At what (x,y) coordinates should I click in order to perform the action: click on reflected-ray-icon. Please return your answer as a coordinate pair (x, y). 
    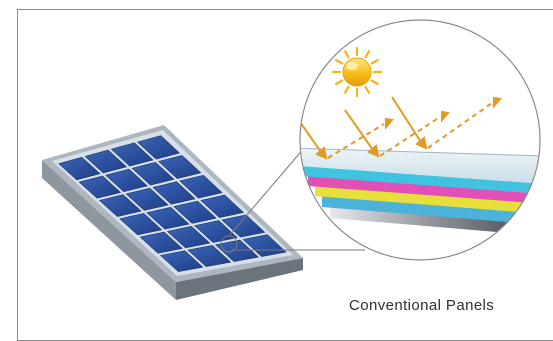
    Looking at the image, I should click on (414, 127).